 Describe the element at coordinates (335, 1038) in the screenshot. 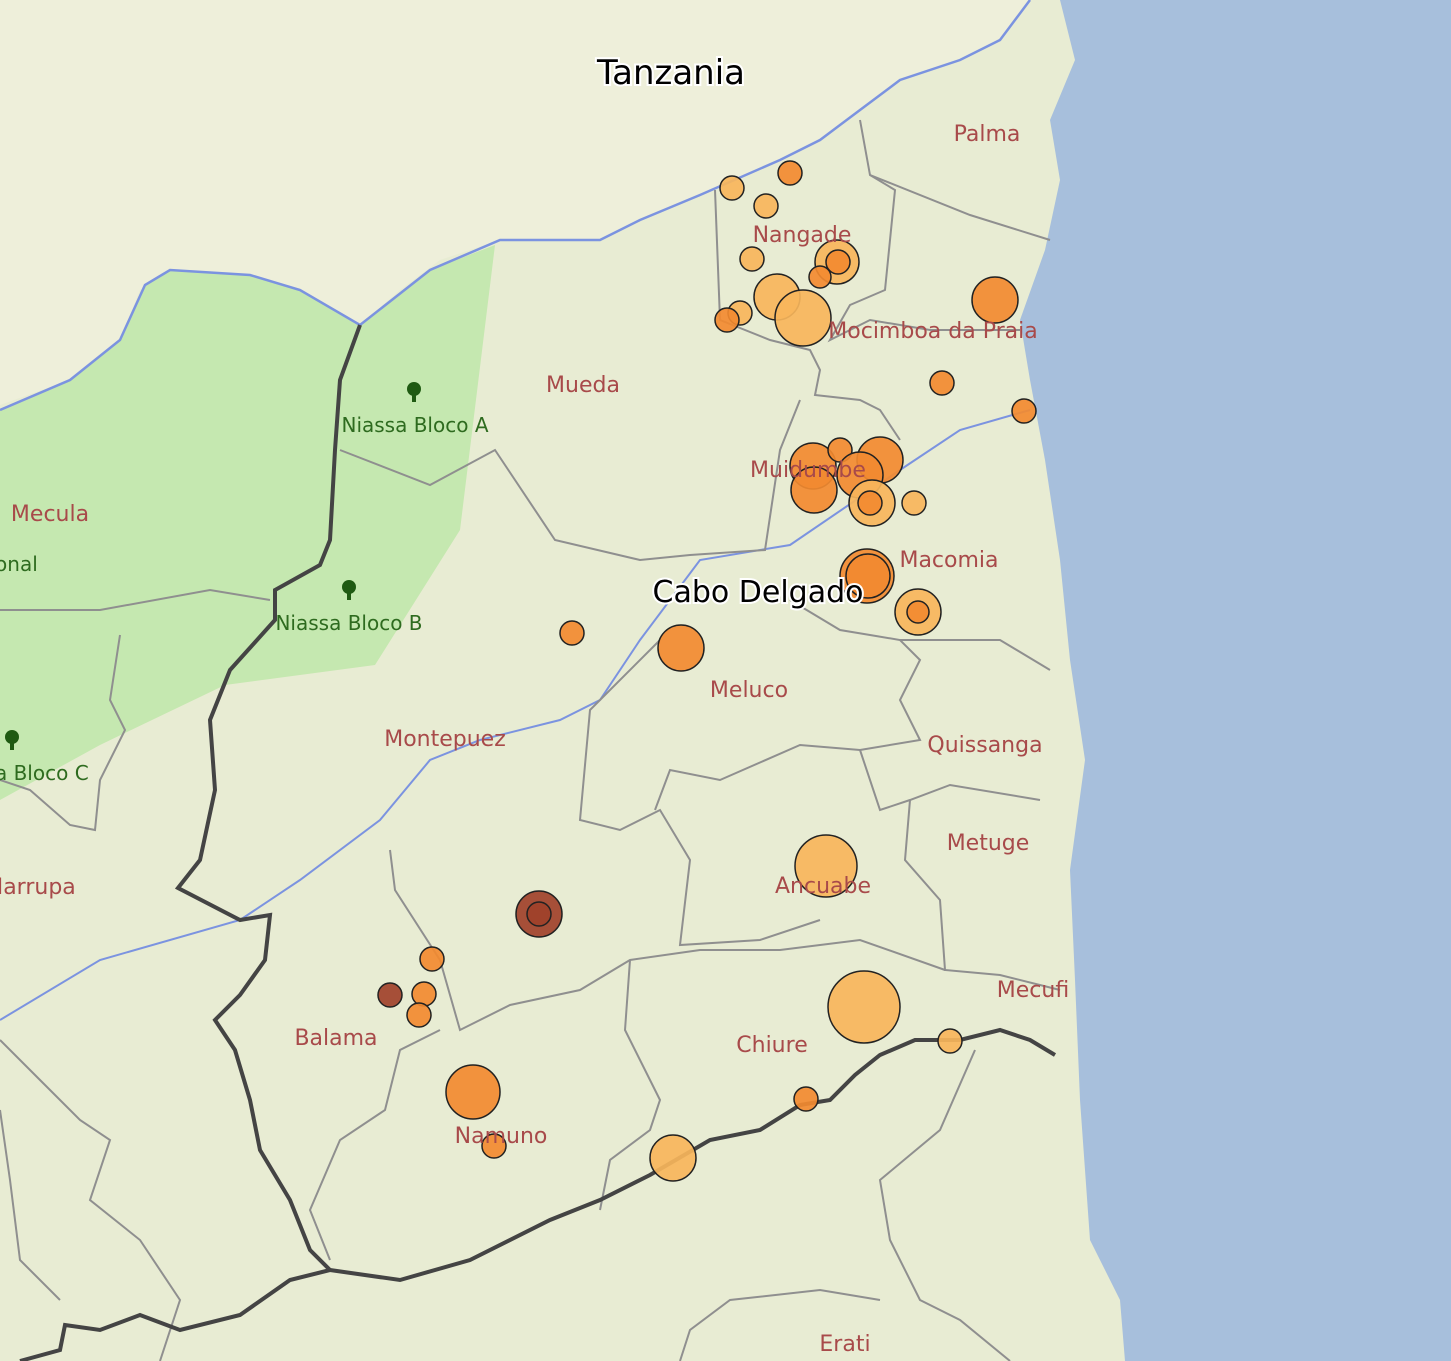

I see `district-label: Balama` at that location.